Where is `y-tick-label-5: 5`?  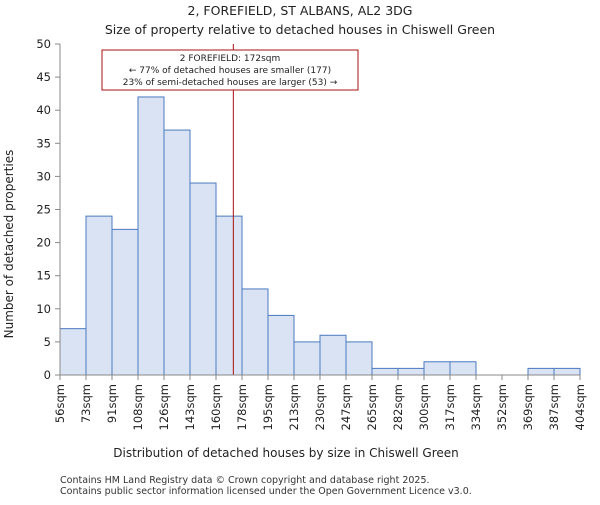
y-tick-label-5: 5 is located at coordinates (47, 342).